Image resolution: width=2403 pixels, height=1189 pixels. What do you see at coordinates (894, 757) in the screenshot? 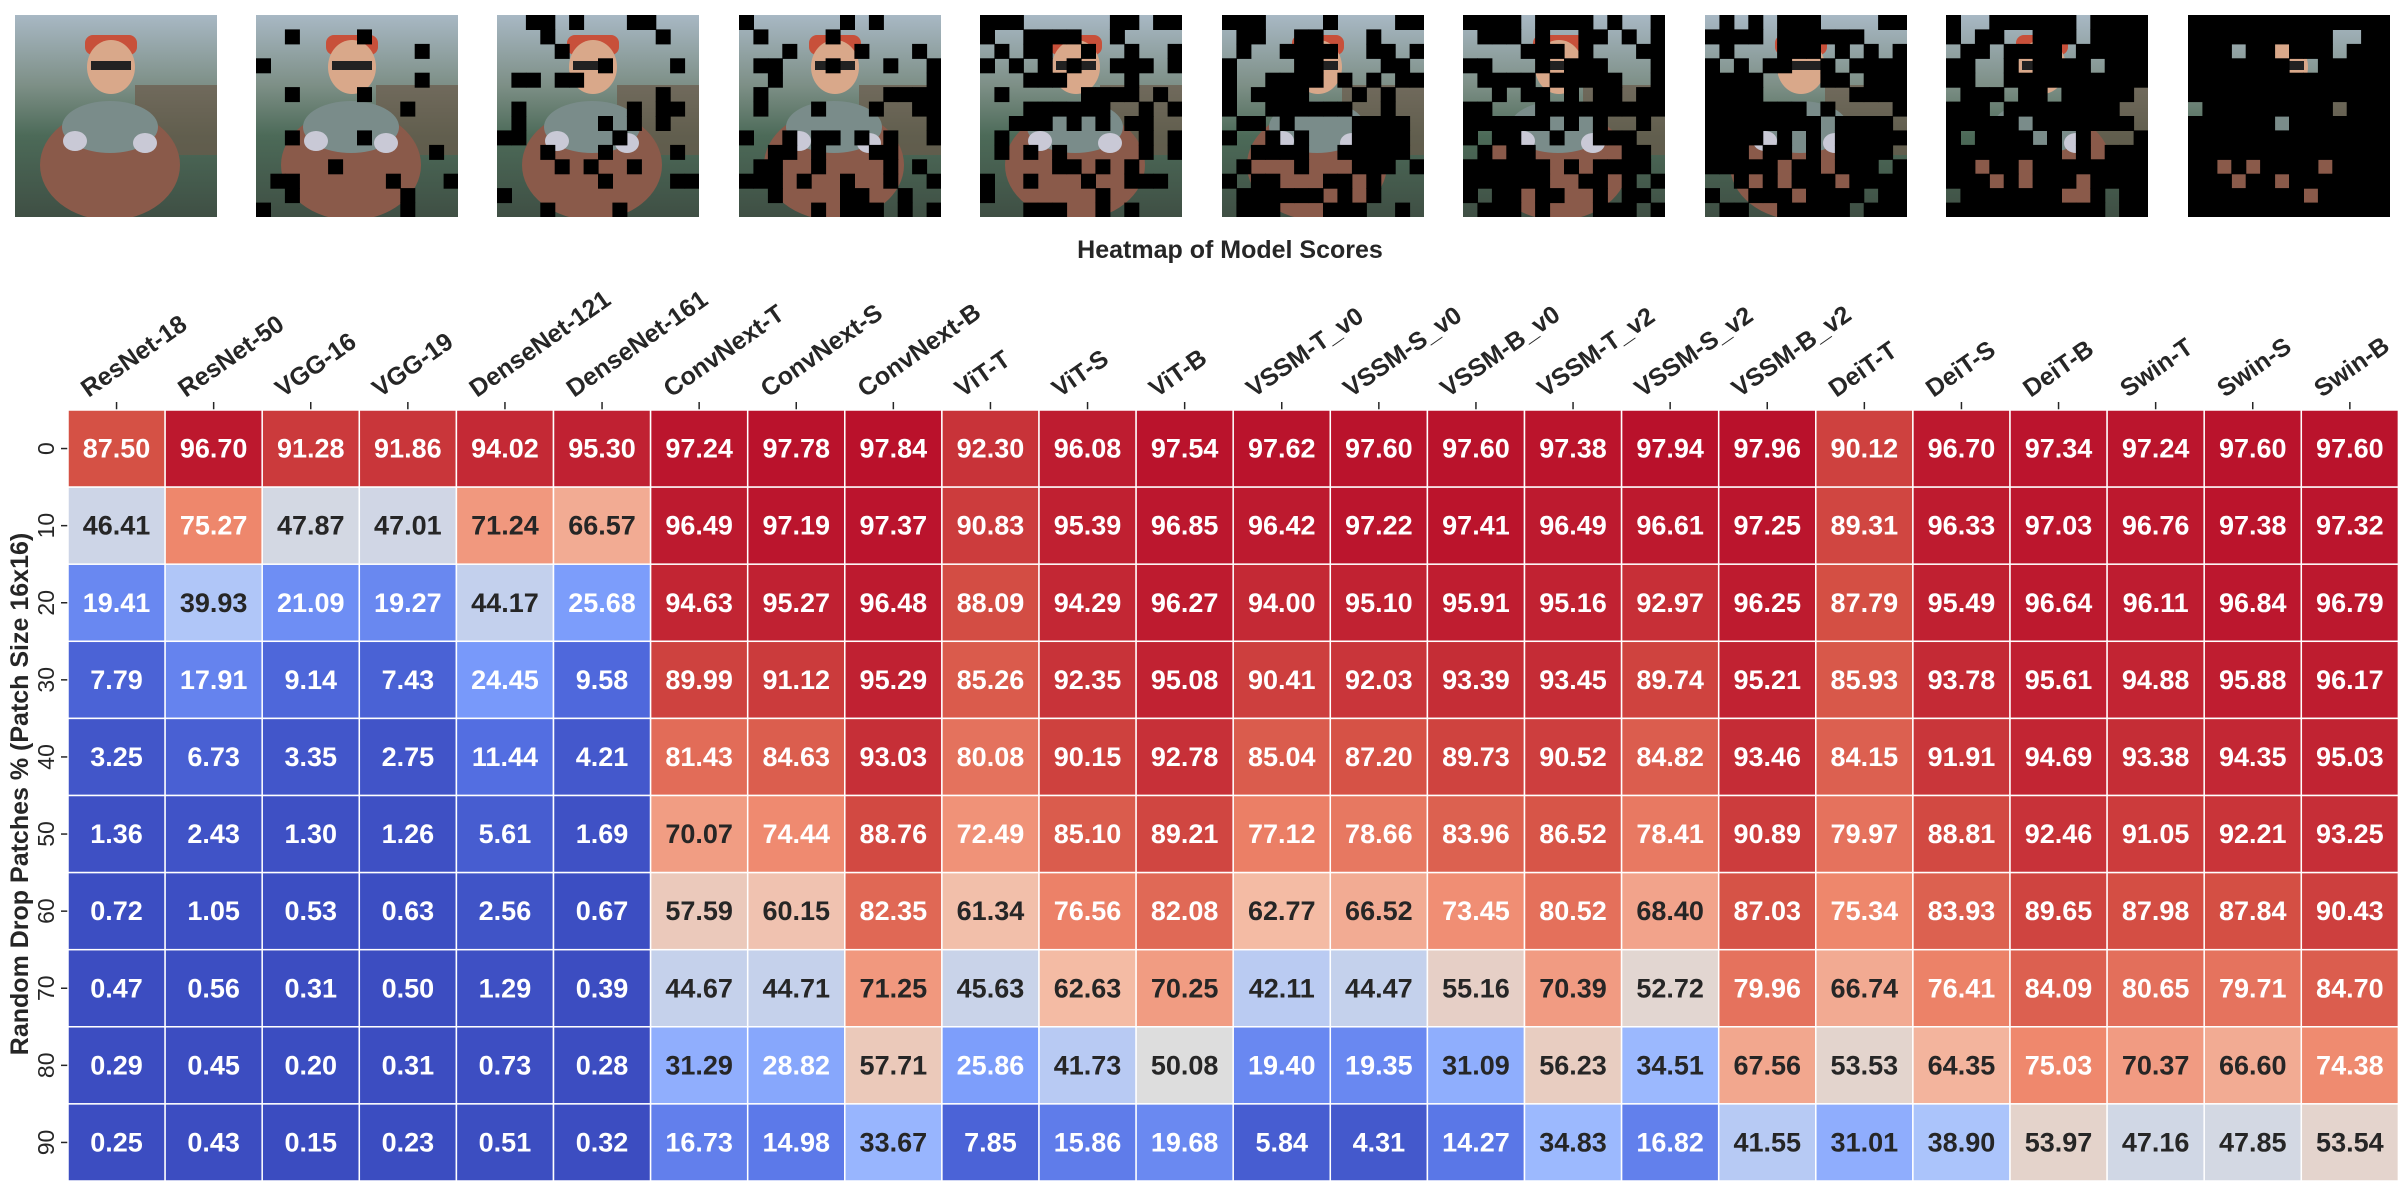
I see `cell-value-label: 93.03` at bounding box center [894, 757].